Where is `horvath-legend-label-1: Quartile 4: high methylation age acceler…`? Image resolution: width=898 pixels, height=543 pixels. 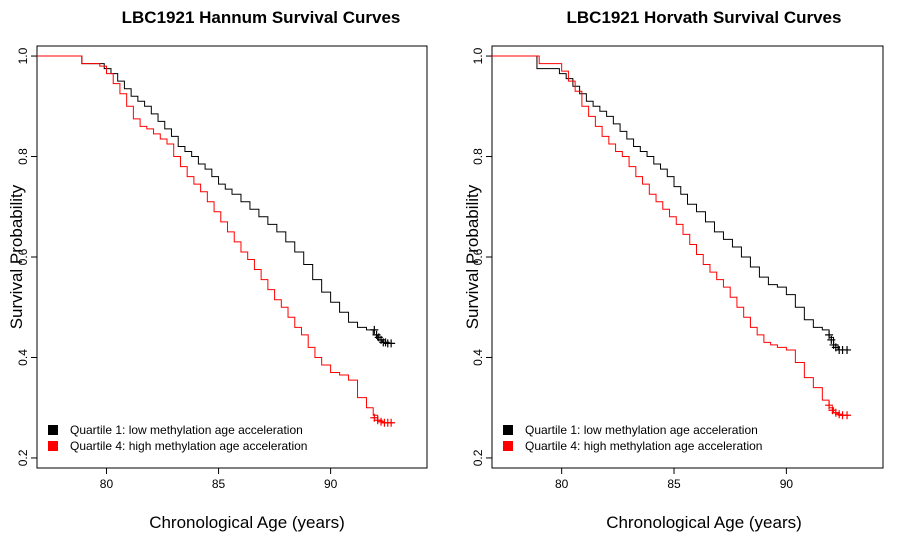 horvath-legend-label-1: Quartile 4: high methylation age acceler… is located at coordinates (643, 446).